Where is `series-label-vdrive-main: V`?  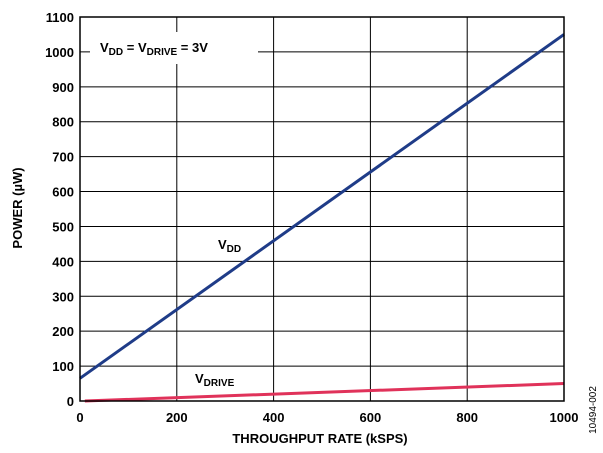 series-label-vdrive-main: V is located at coordinates (199, 378).